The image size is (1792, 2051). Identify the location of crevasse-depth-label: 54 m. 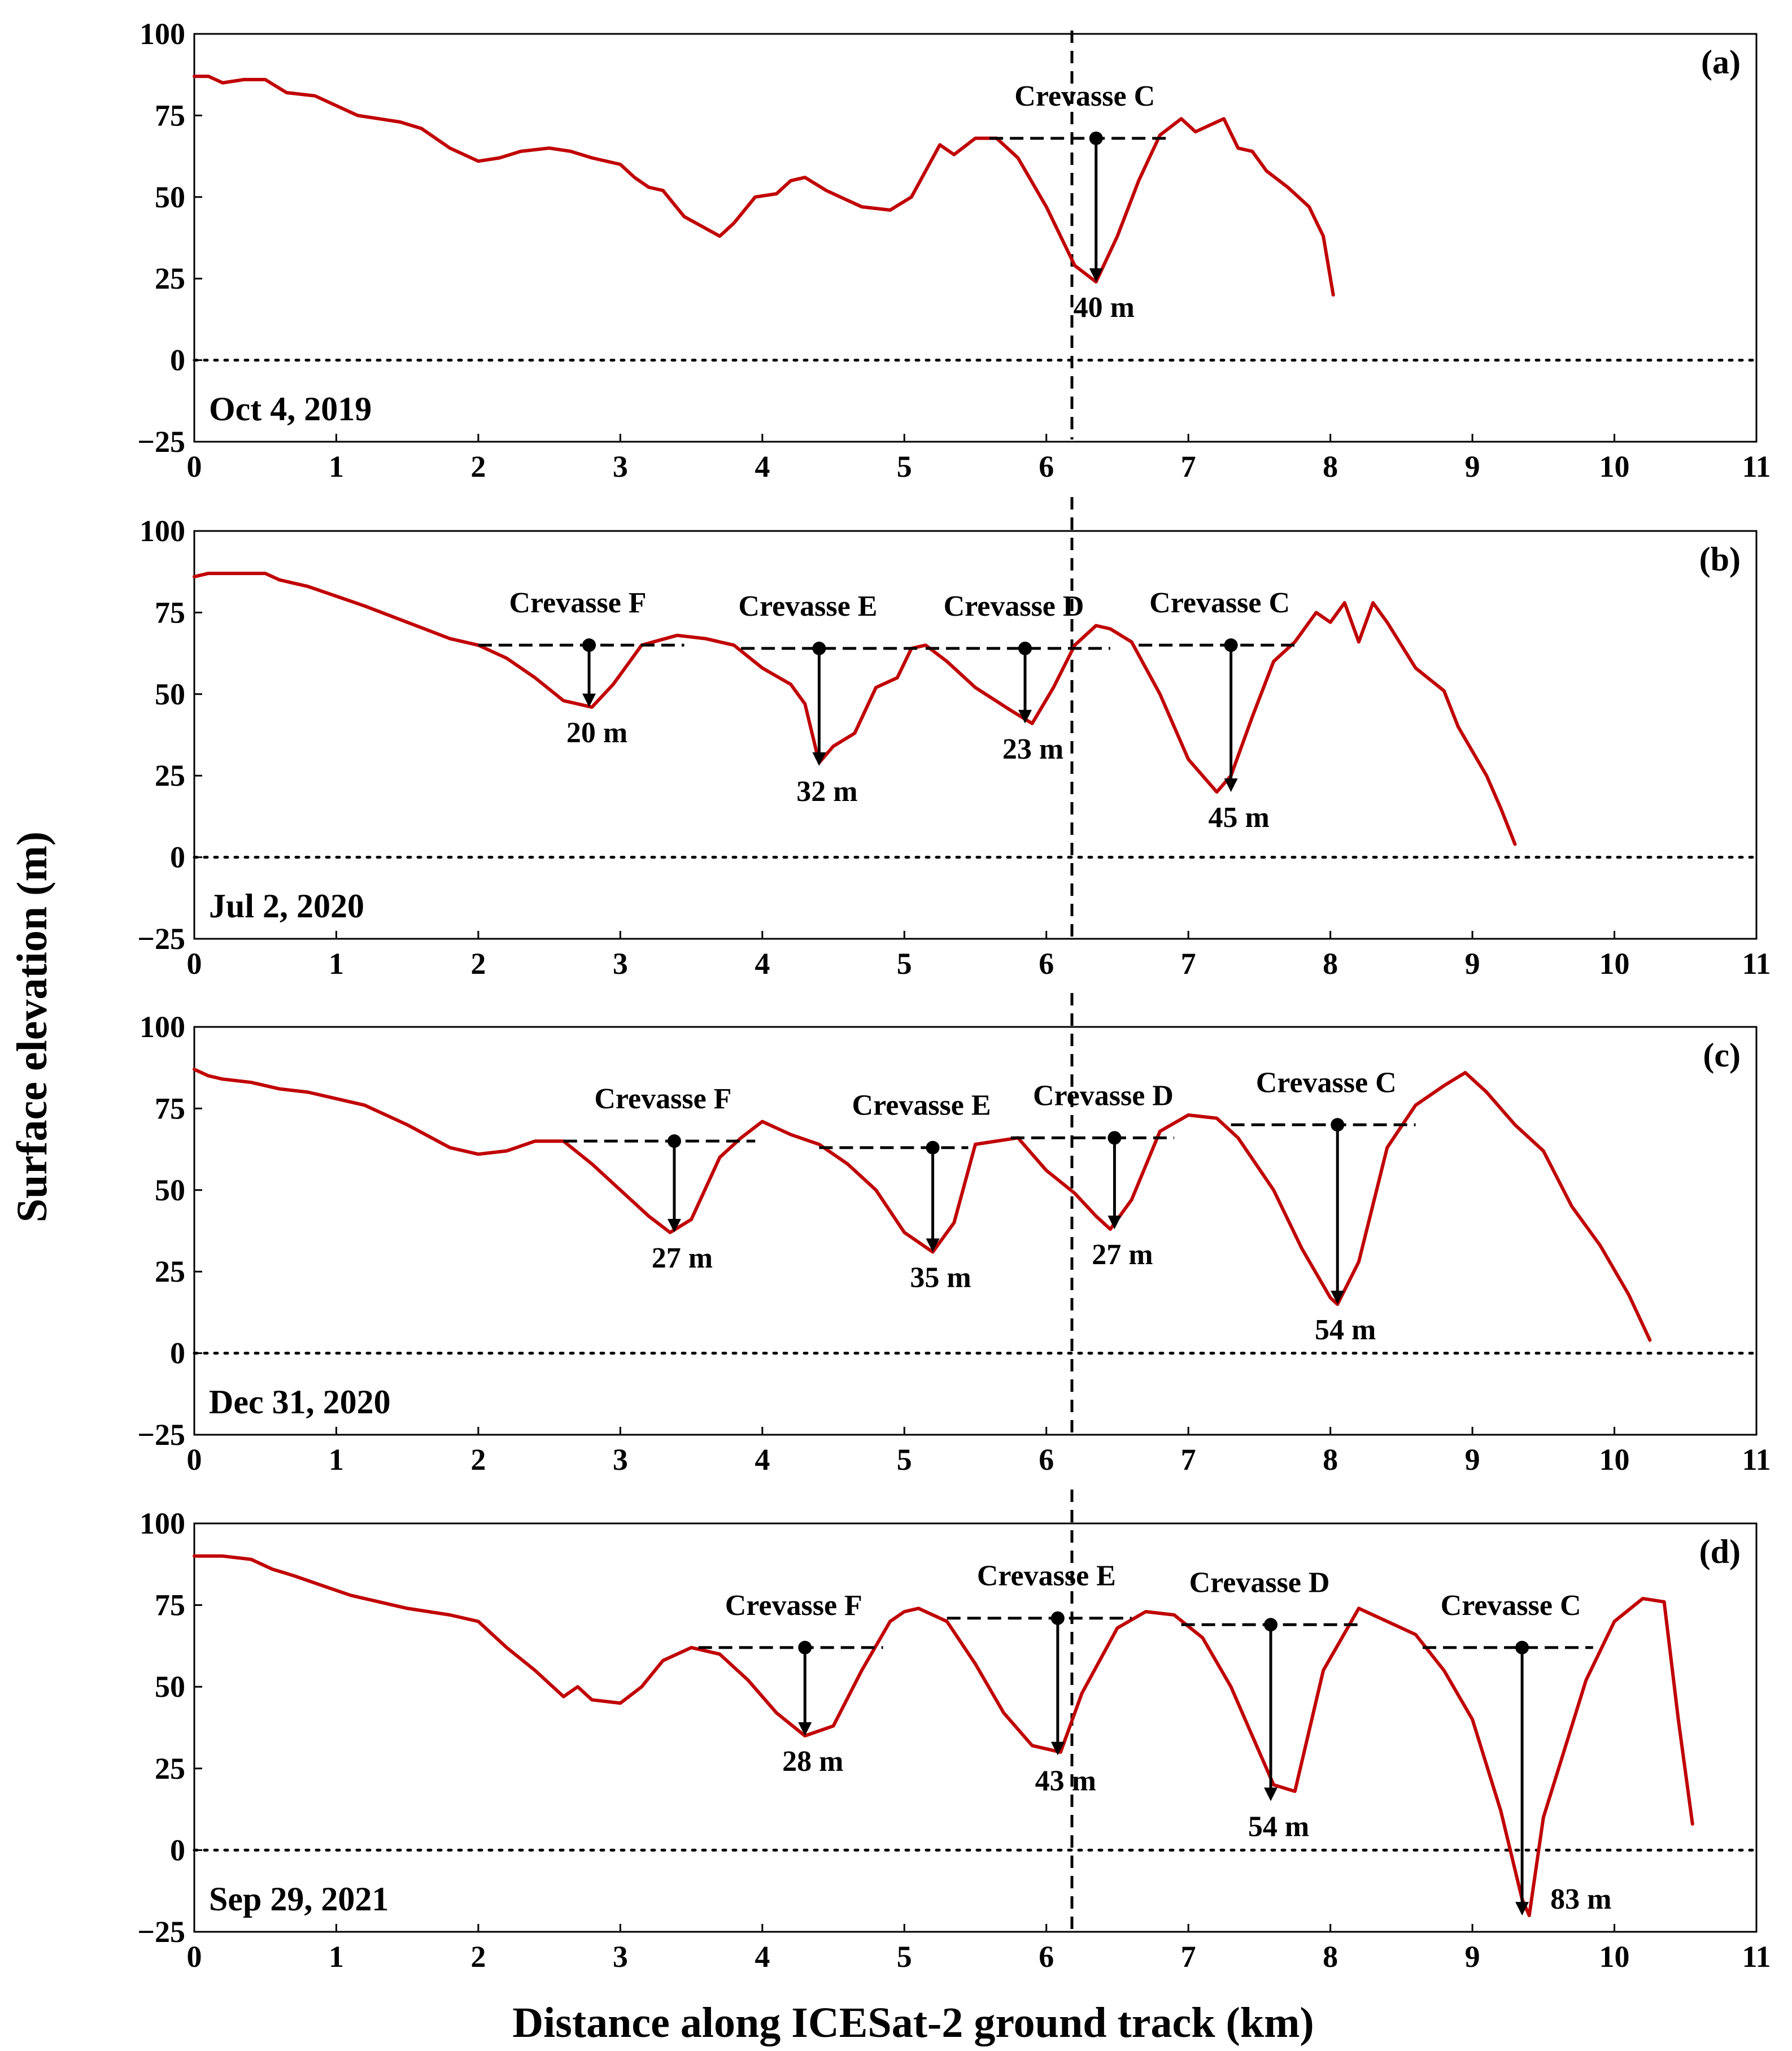
(1345, 1330).